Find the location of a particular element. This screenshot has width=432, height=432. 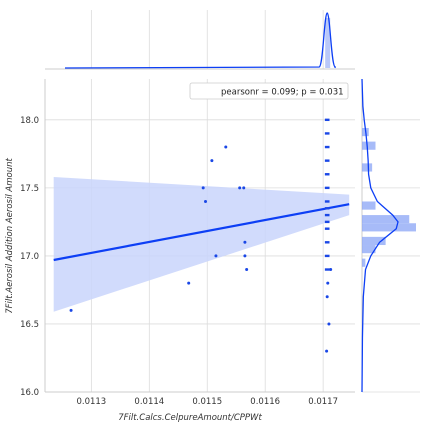

y-tick-label: 17.5 is located at coordinates (29, 189).